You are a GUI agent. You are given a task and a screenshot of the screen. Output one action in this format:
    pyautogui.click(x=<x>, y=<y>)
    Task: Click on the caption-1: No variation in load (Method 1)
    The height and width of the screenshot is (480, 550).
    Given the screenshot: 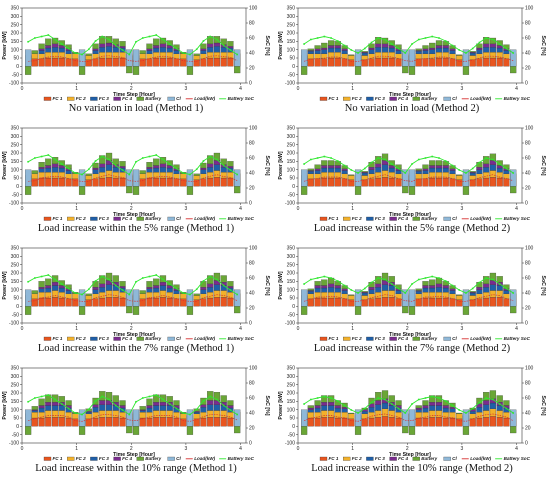 What is the action you would take?
    pyautogui.click(x=136, y=108)
    